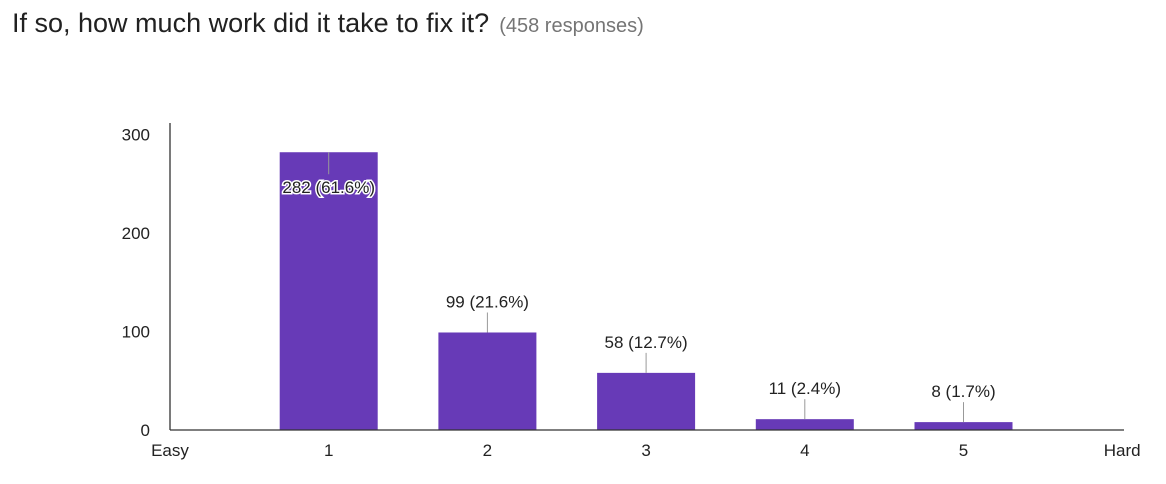 This screenshot has width=1166, height=484. Describe the element at coordinates (328, 450) in the screenshot. I see `x-tick-label: 1` at that location.